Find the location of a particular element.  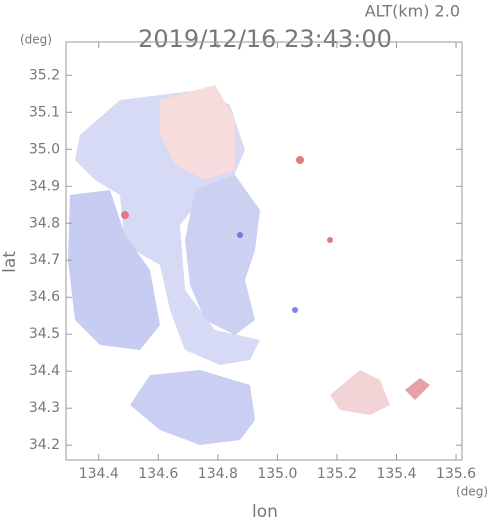

y-tick-label: 34.4 is located at coordinates (44, 371).